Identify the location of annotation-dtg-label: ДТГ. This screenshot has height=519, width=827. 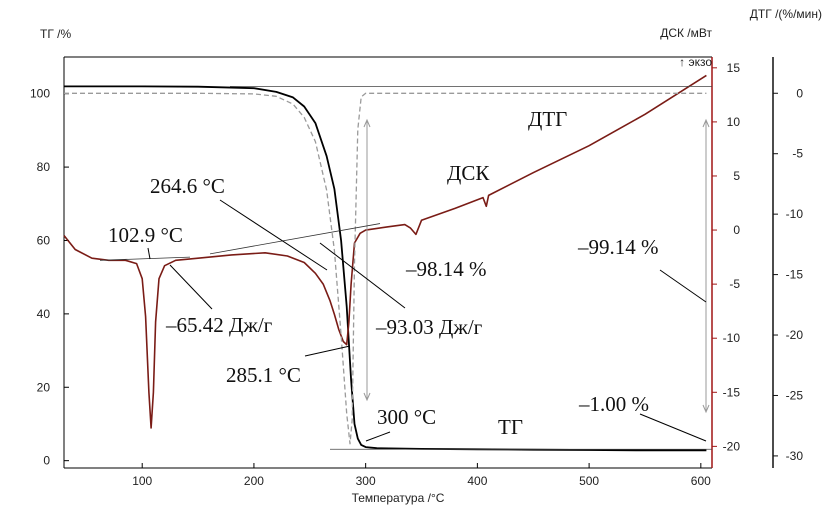
(547, 119).